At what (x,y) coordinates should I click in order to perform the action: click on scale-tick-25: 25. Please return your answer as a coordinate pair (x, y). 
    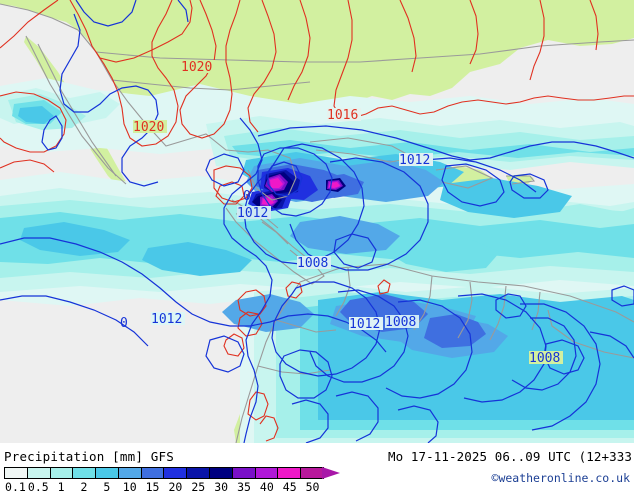
    Looking at the image, I should click on (198, 487).